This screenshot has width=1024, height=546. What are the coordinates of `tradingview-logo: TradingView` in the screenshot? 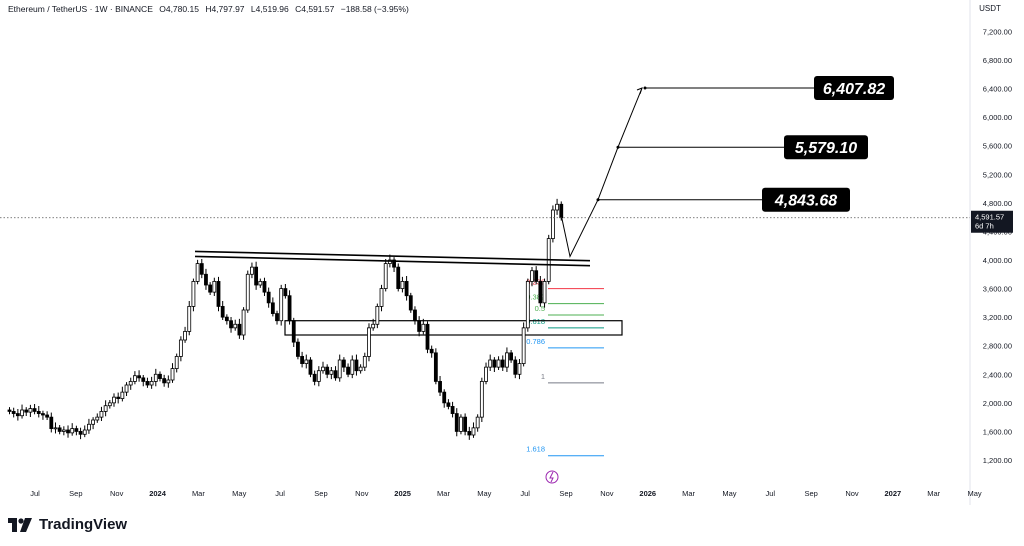 It's located at (67, 524).